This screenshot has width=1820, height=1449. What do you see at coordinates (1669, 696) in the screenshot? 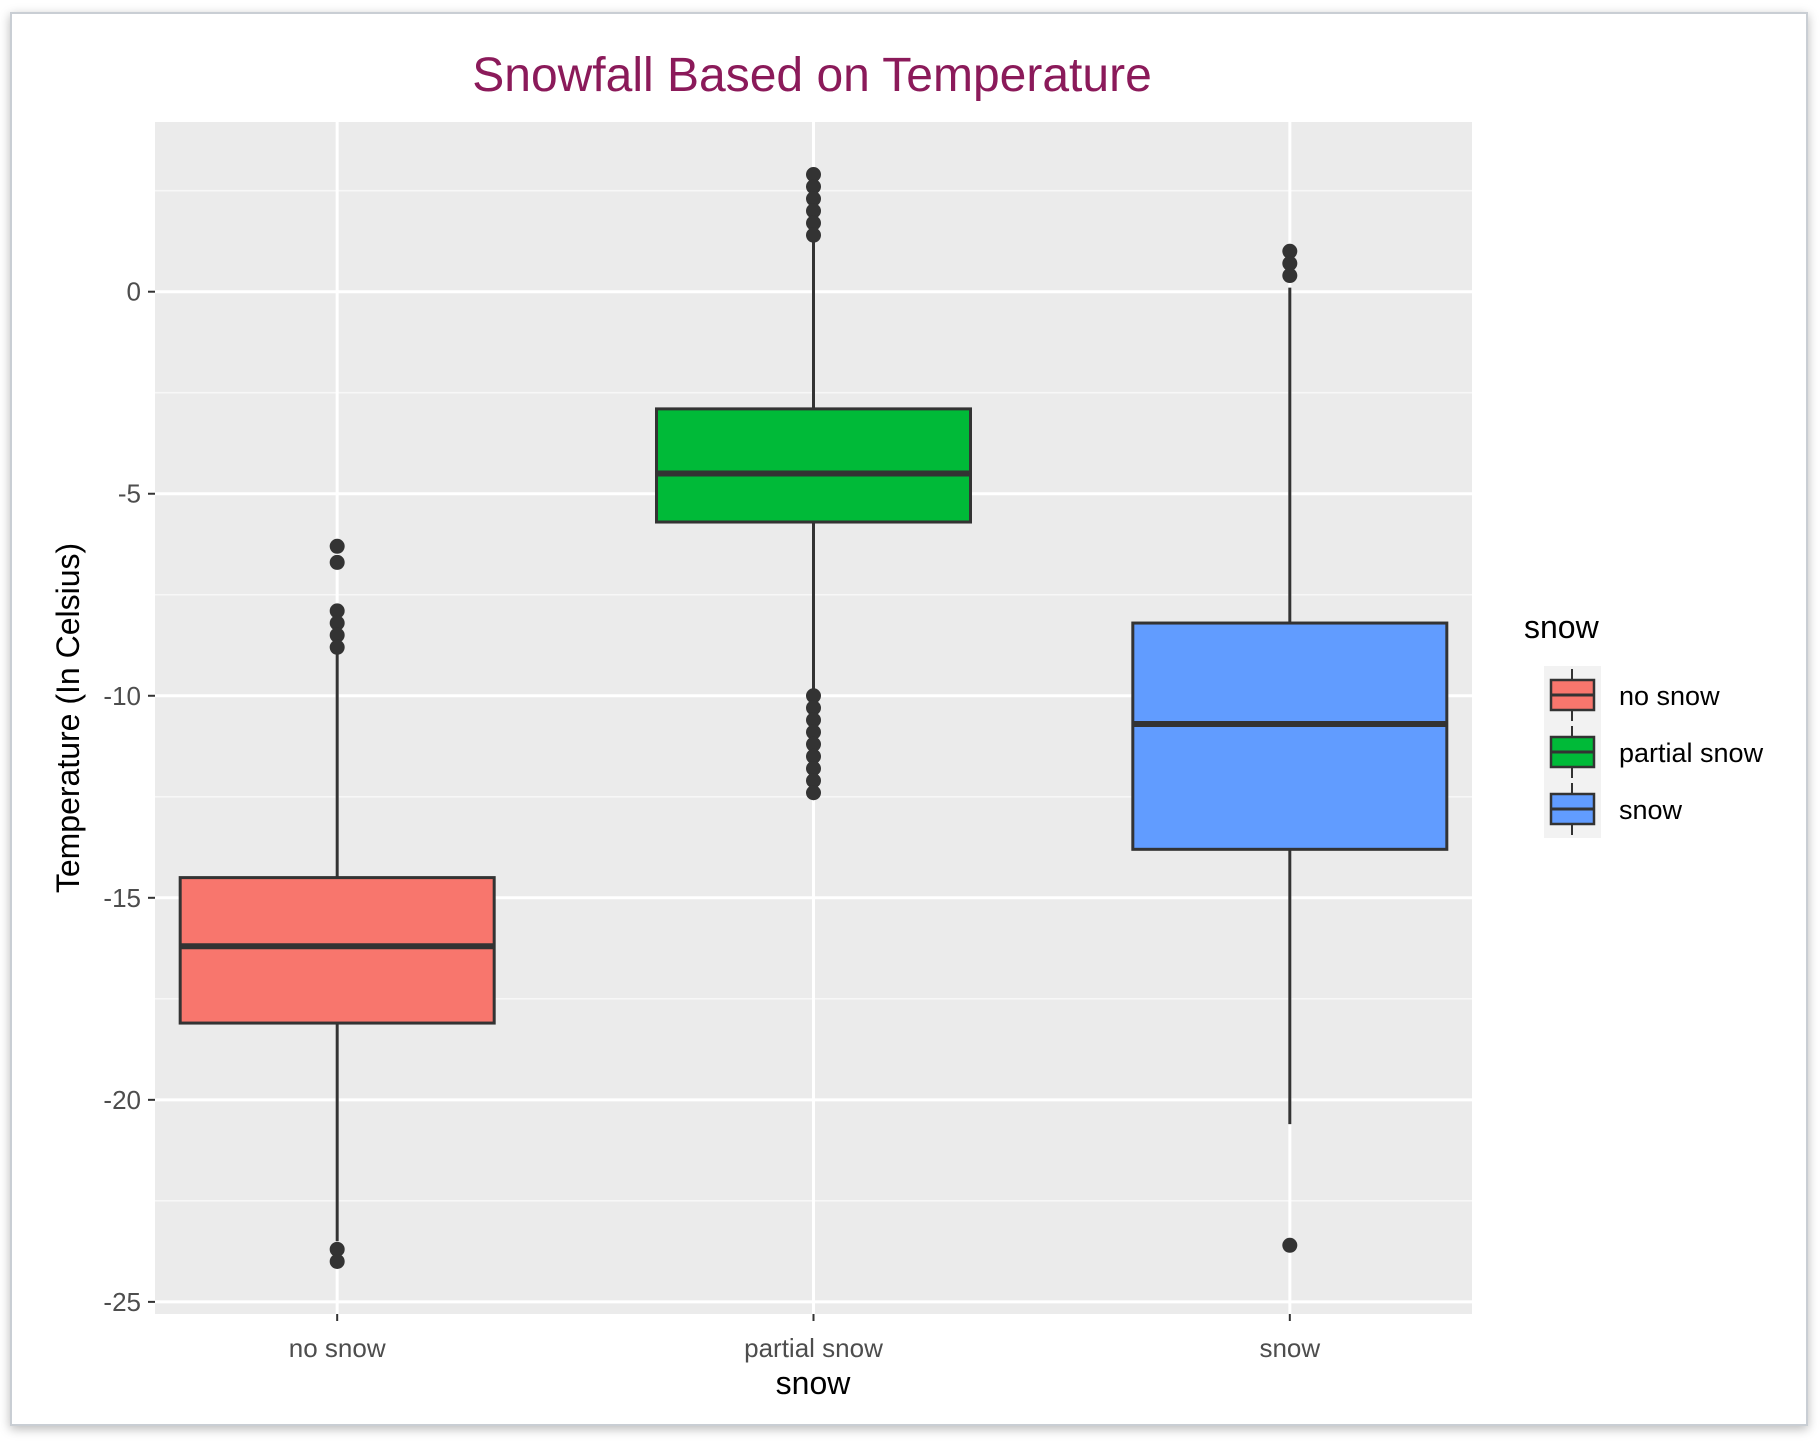
I see `legend-label: no snow` at bounding box center [1669, 696].